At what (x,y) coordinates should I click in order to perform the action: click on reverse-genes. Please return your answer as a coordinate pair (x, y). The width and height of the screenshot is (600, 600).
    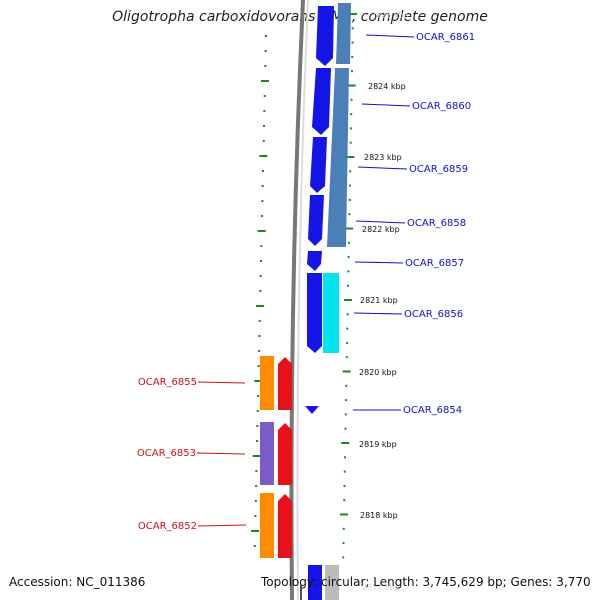
    Looking at the image, I should click on (276, 457).